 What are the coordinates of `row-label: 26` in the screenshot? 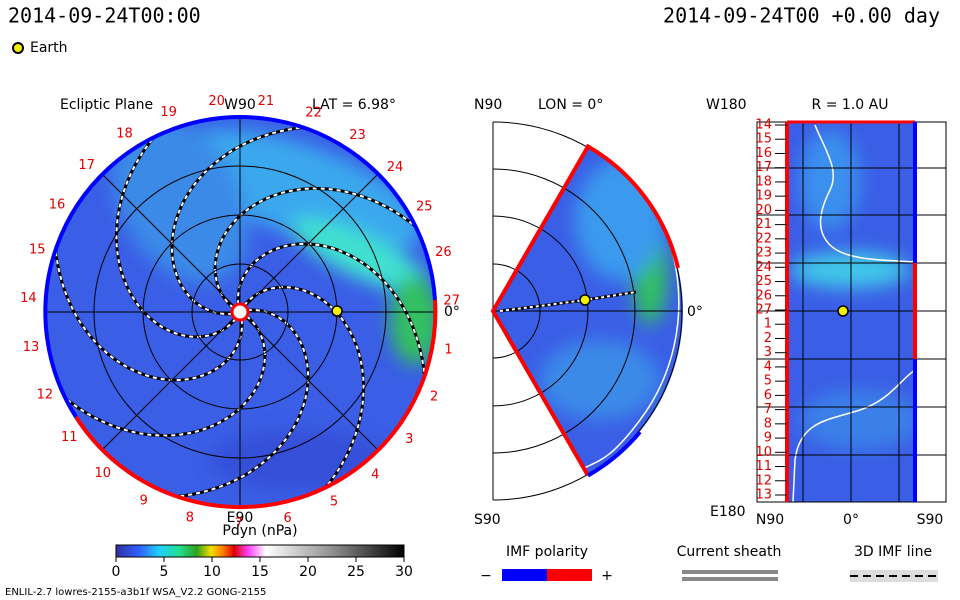 It's located at (763, 295).